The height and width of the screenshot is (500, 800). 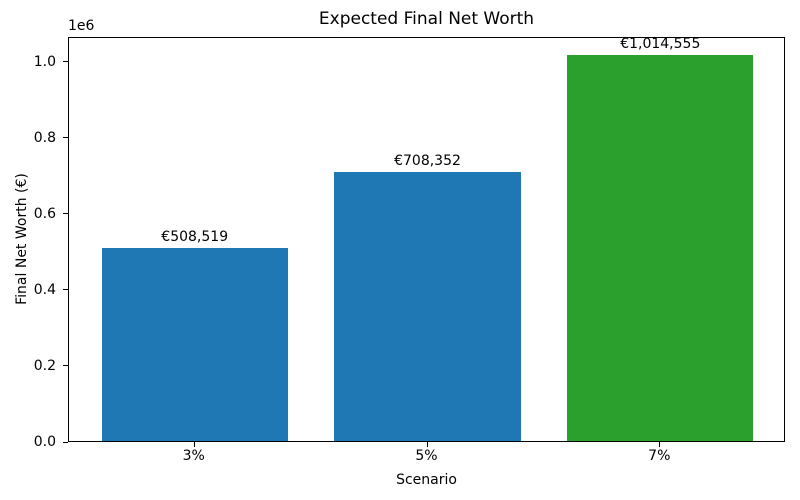 What do you see at coordinates (44, 213) in the screenshot?
I see `y-tick-label: 0.6` at bounding box center [44, 213].